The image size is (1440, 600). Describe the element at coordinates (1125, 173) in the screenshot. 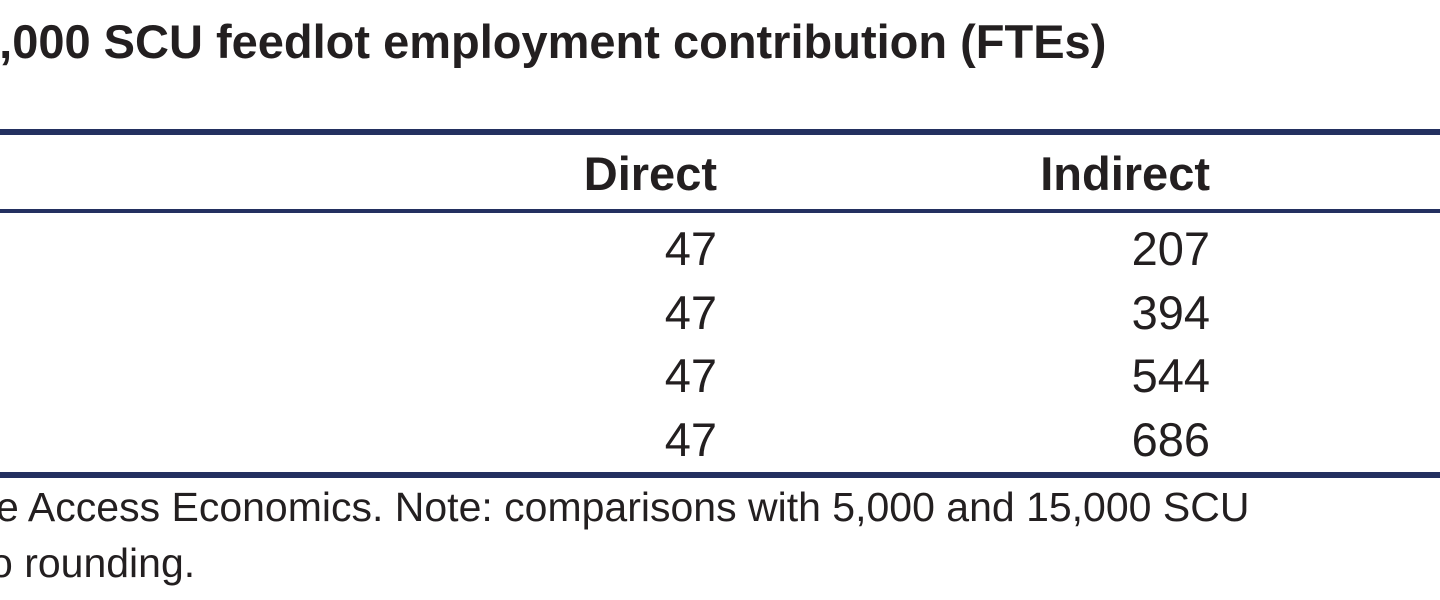

I see `column-header: Indirect` at that location.